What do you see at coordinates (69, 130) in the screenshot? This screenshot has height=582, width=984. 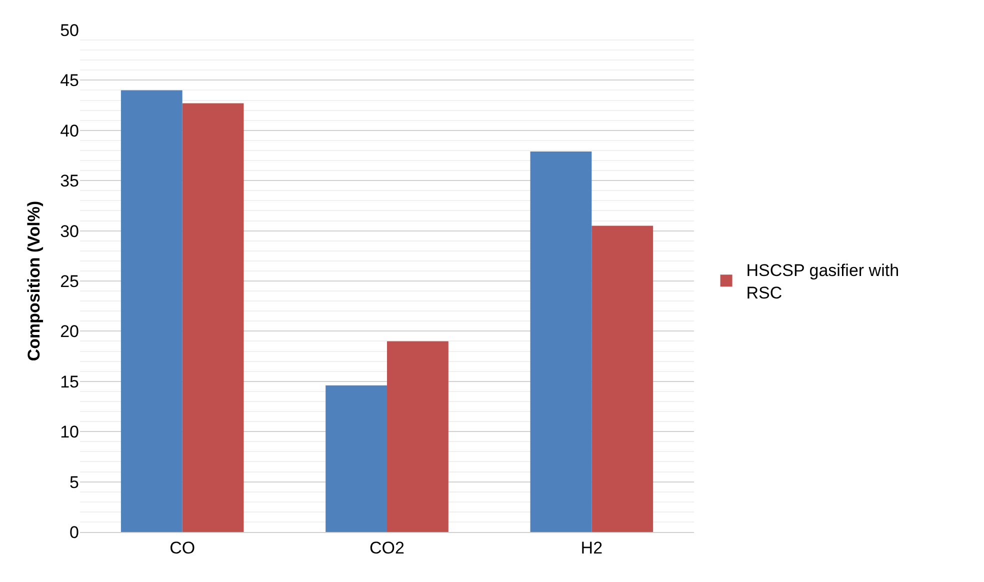 I see `y-tick-label: 40` at bounding box center [69, 130].